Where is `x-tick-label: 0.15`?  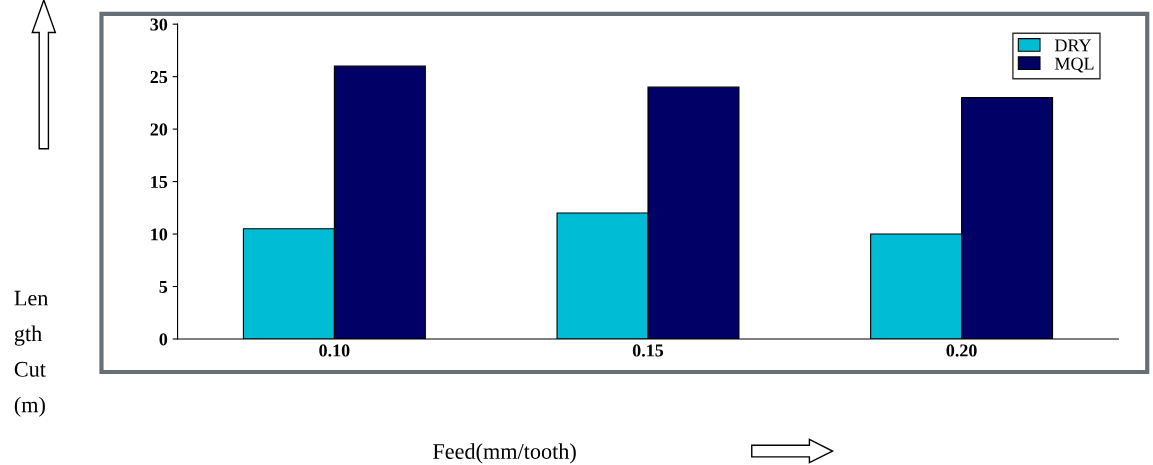
x-tick-label: 0.15 is located at coordinates (648, 350).